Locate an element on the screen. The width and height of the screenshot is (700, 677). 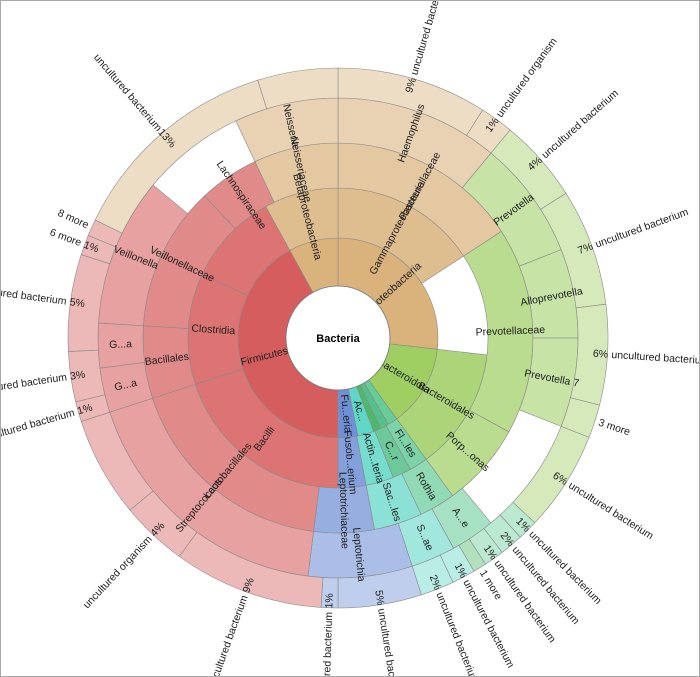
slice-label-fu-eria: Fu...eria is located at coordinates (346, 414).